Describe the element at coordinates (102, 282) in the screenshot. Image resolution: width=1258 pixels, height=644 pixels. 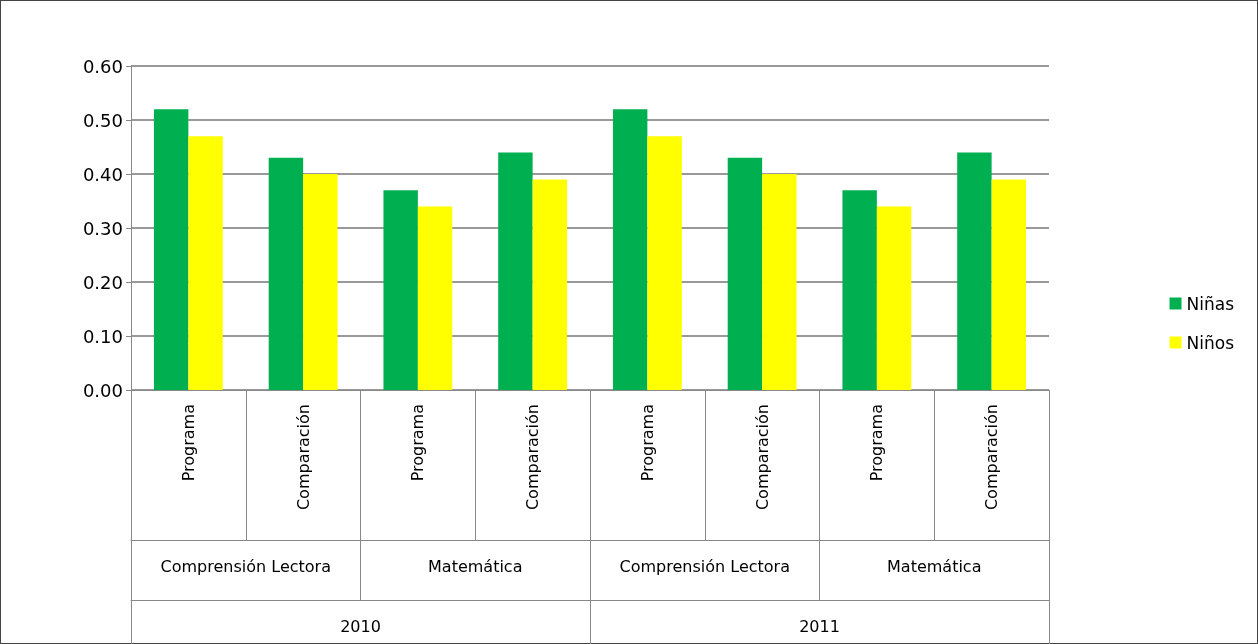
I see `y-tick-label: 0.20` at that location.